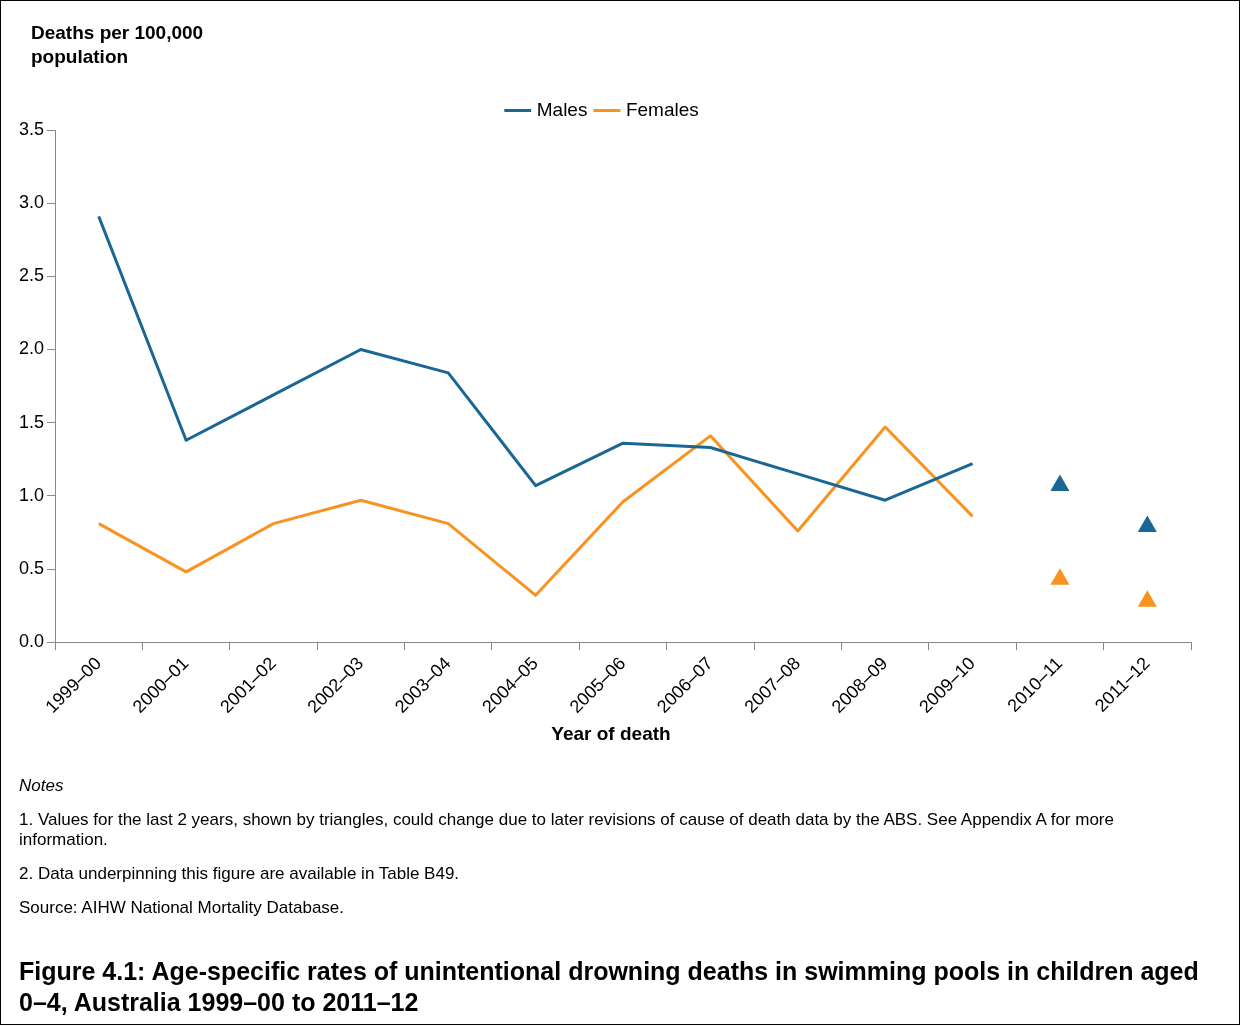  What do you see at coordinates (42, 786) in the screenshot?
I see `text: Notes` at bounding box center [42, 786].